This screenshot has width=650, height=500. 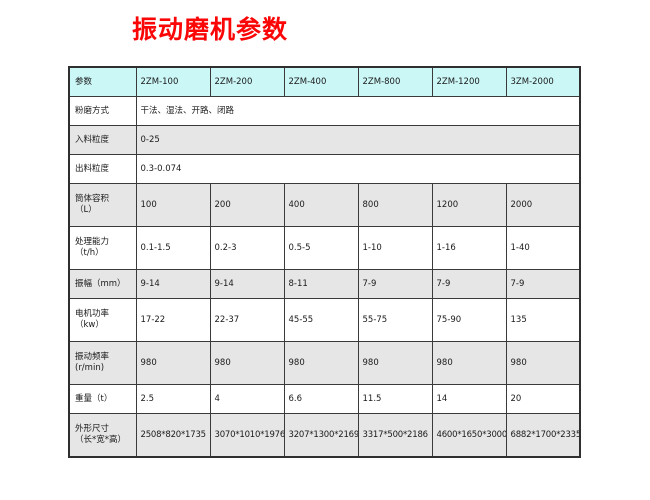 What do you see at coordinates (173, 363) in the screenshot?
I see `cell-vibration-frequency-1: 980` at bounding box center [173, 363].